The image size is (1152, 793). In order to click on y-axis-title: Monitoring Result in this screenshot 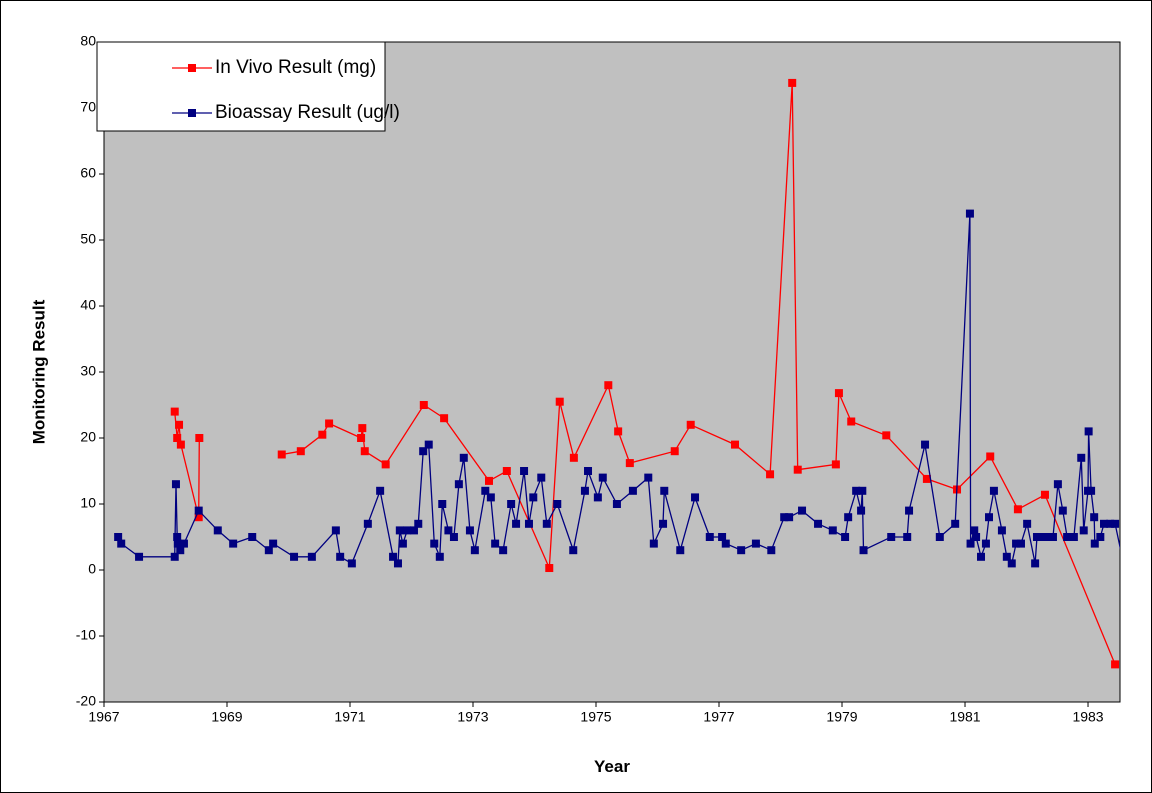, I will do `click(38, 371)`.